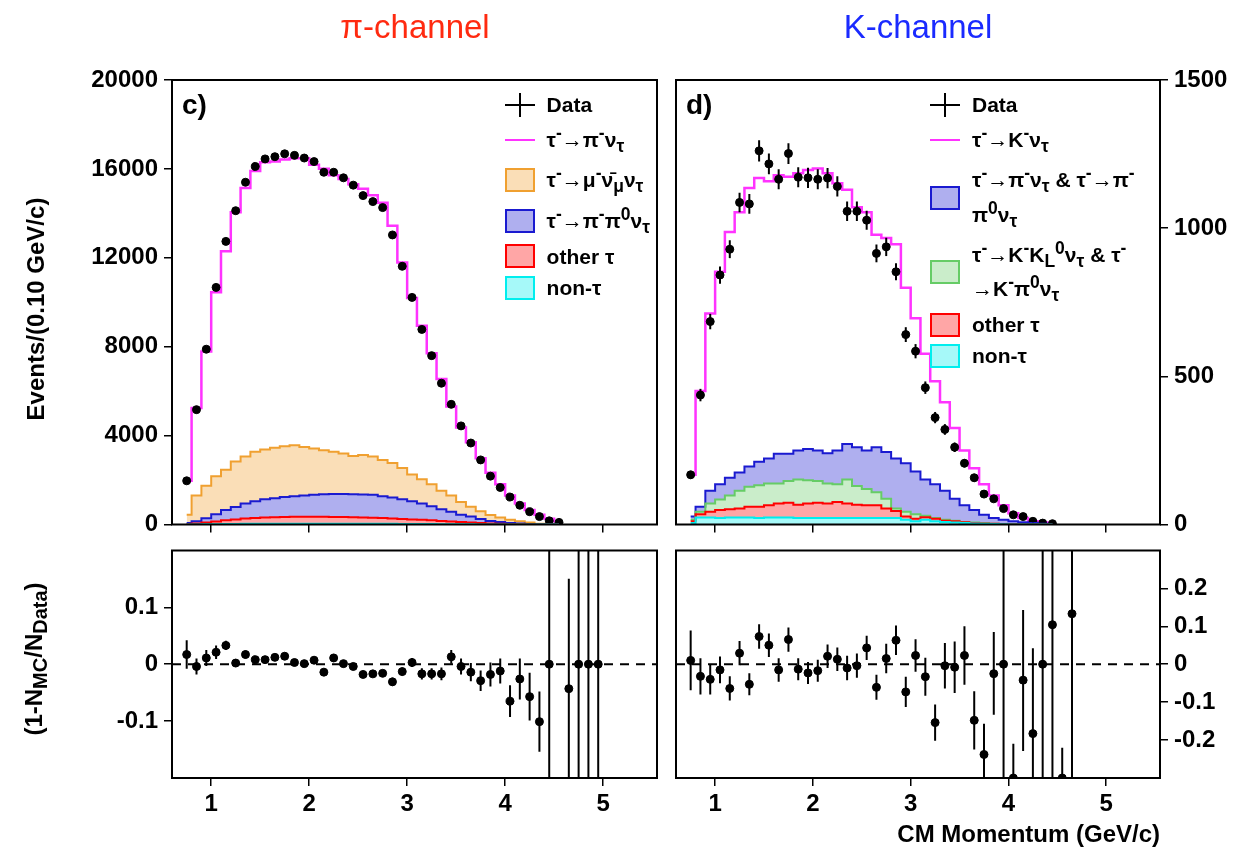 This screenshot has height=853, width=1251. I want to click on annotation: c), so click(194, 104).